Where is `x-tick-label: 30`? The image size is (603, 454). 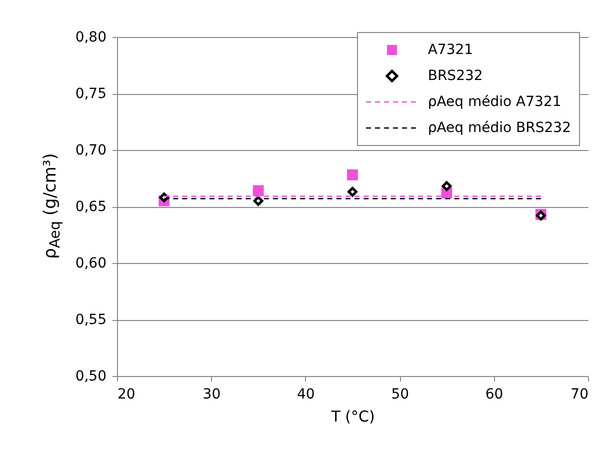
x-tick-label: 30 is located at coordinates (211, 394).